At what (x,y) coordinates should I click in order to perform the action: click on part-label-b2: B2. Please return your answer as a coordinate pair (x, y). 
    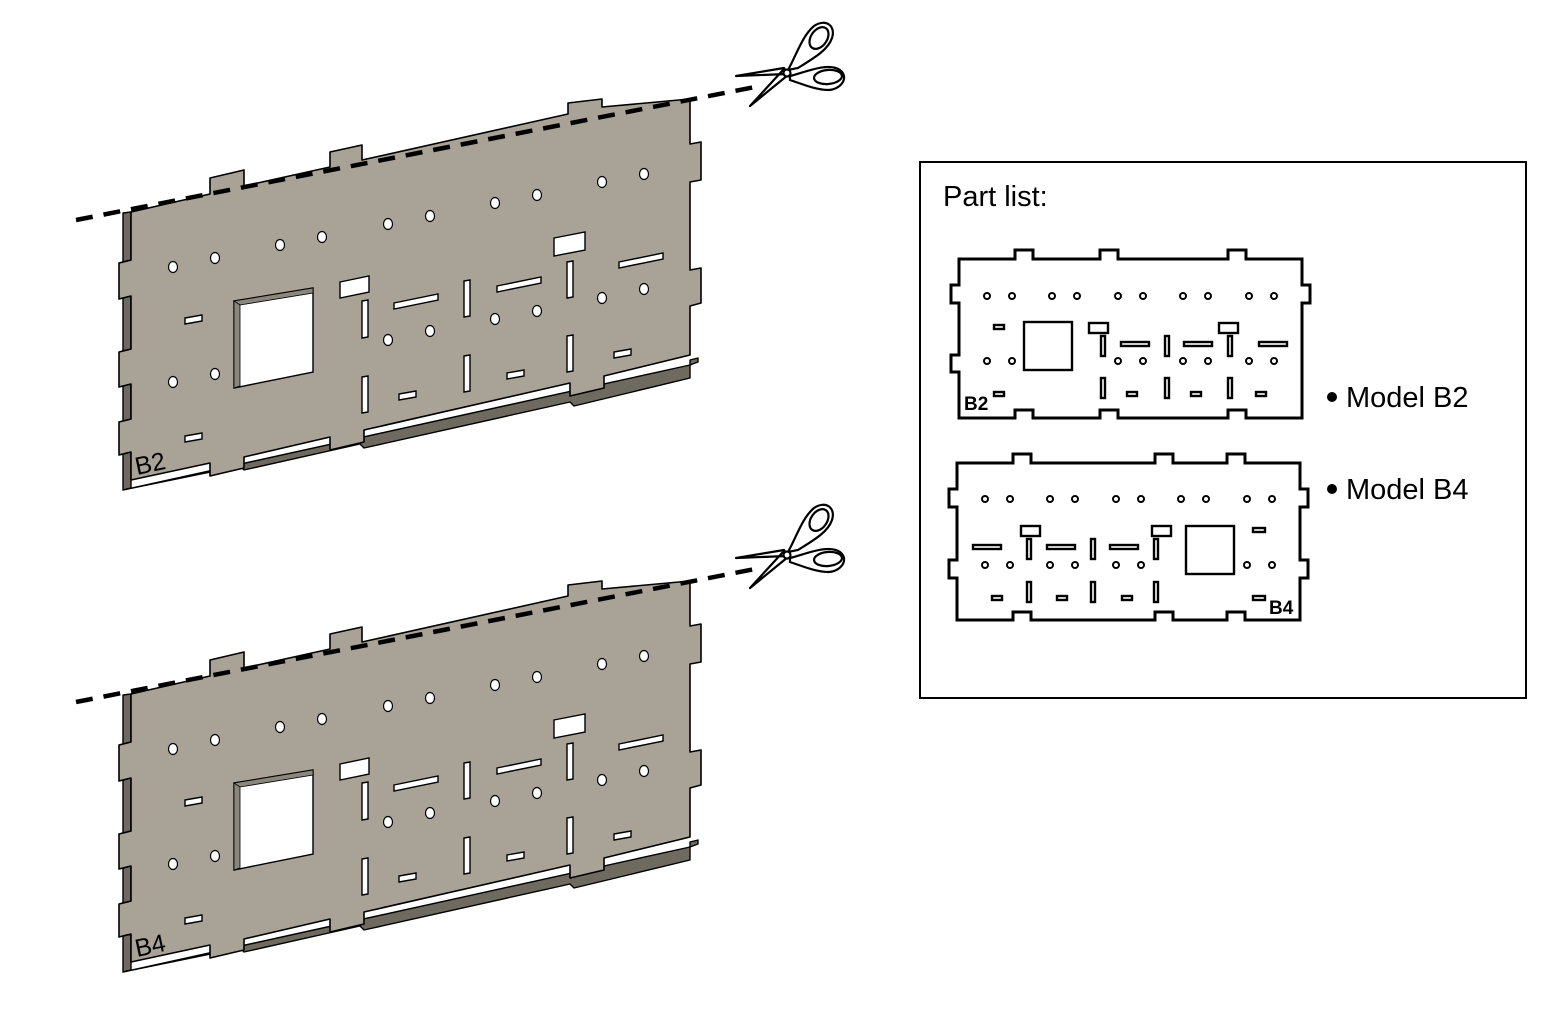
    Looking at the image, I should click on (976, 404).